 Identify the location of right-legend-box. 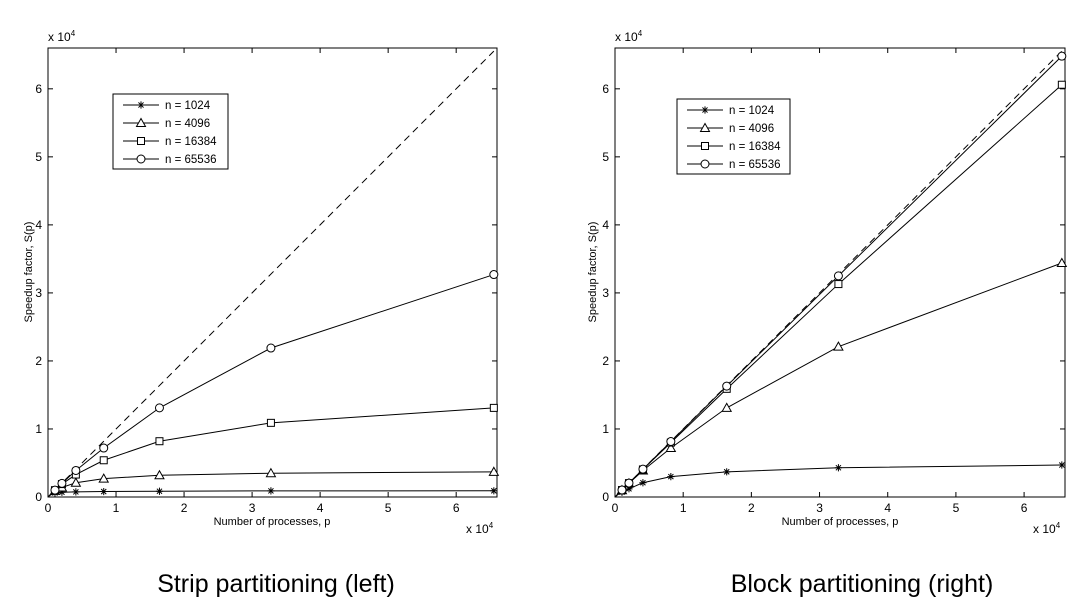
(733, 136).